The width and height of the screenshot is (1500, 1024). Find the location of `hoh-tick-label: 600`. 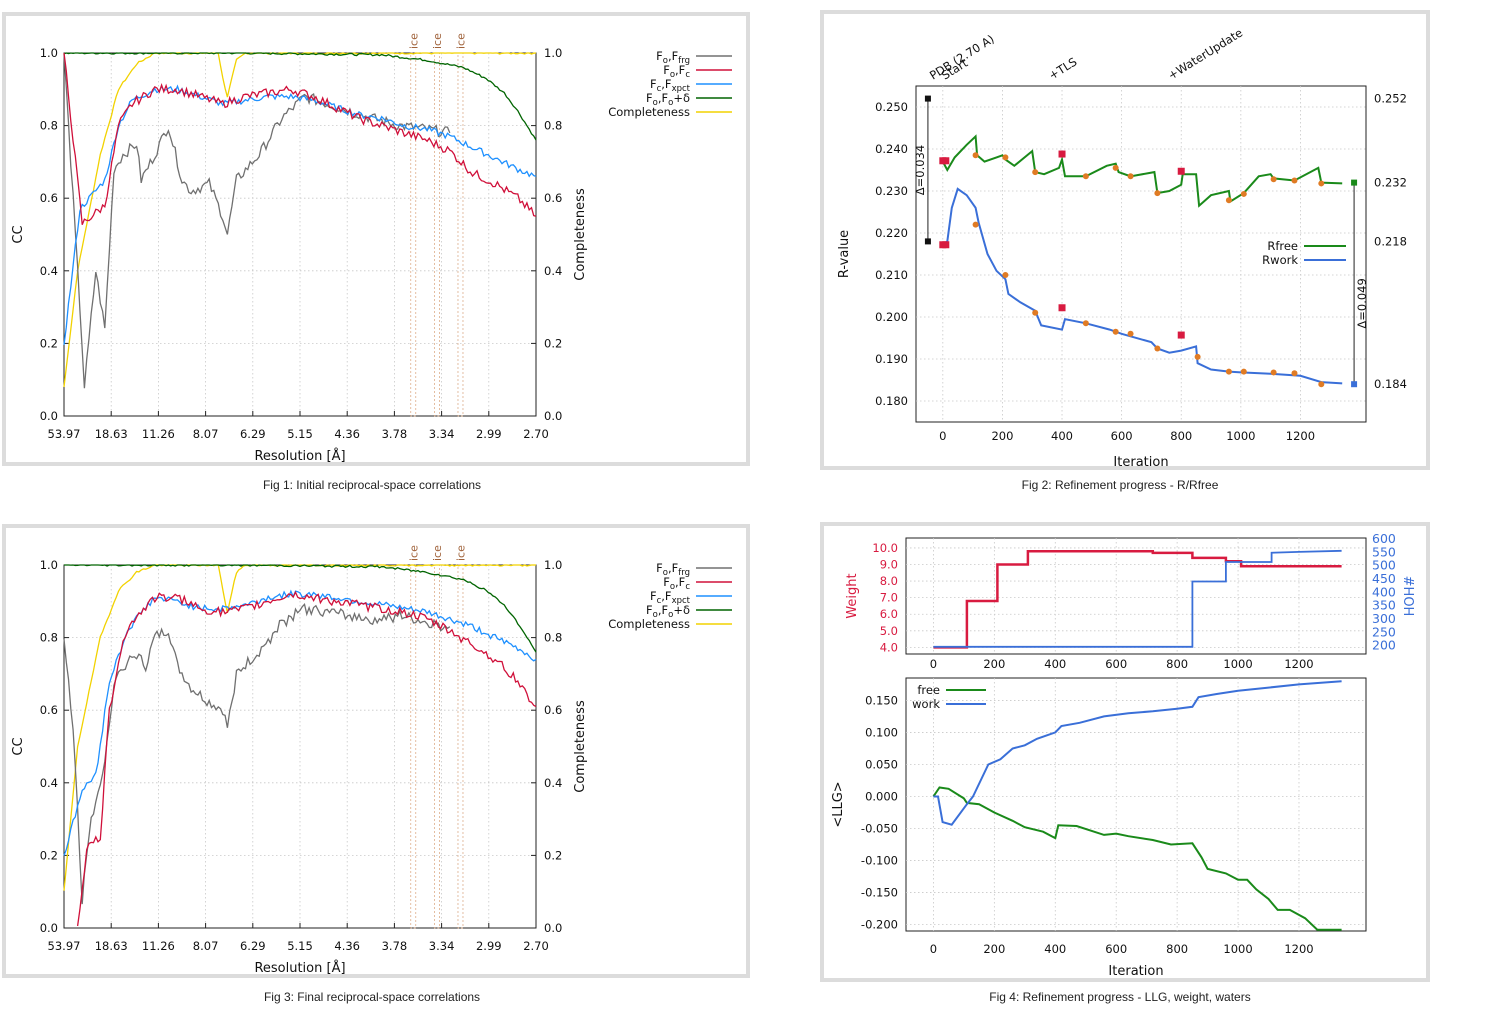

hoh-tick-label: 600 is located at coordinates (1384, 538).